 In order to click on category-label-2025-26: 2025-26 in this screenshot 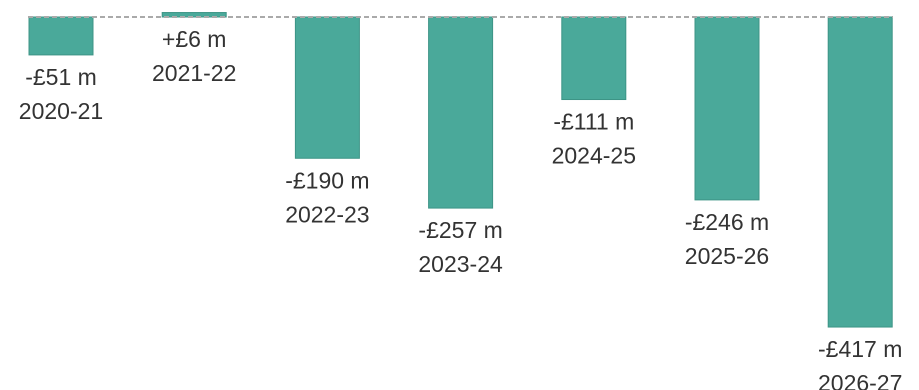, I will do `click(727, 256)`.